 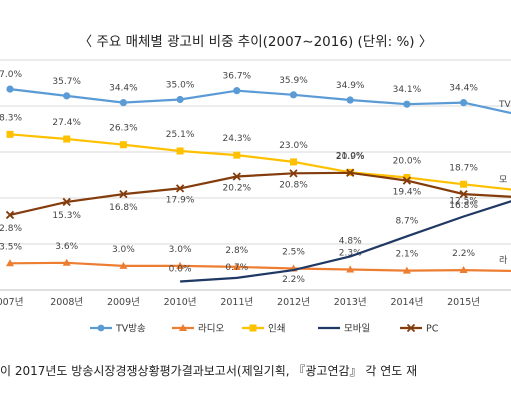 I want to click on x-tick-label: 2011년, so click(x=236, y=302).